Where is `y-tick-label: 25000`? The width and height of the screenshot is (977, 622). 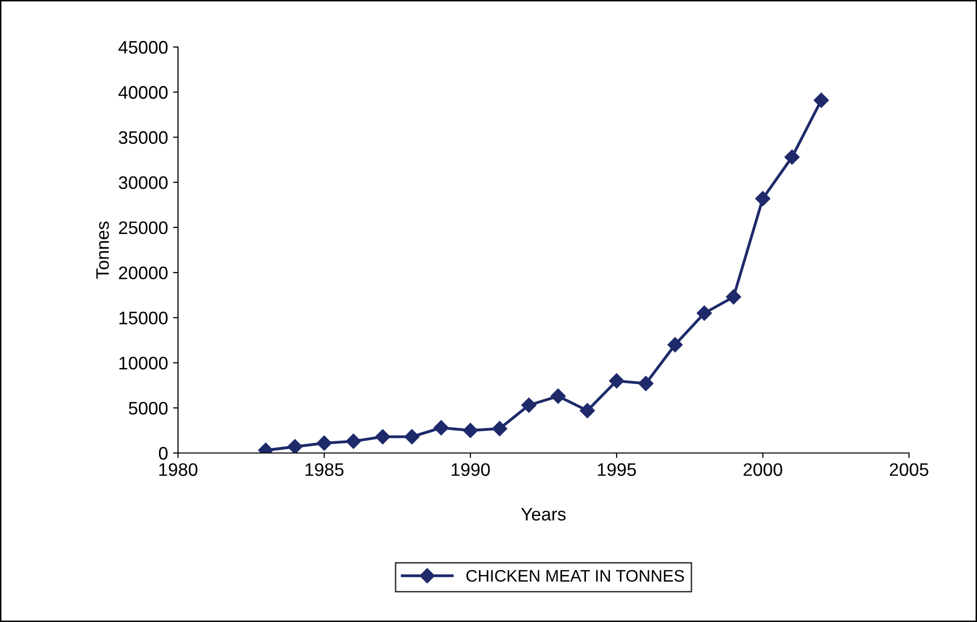
y-tick-label: 25000 is located at coordinates (143, 227).